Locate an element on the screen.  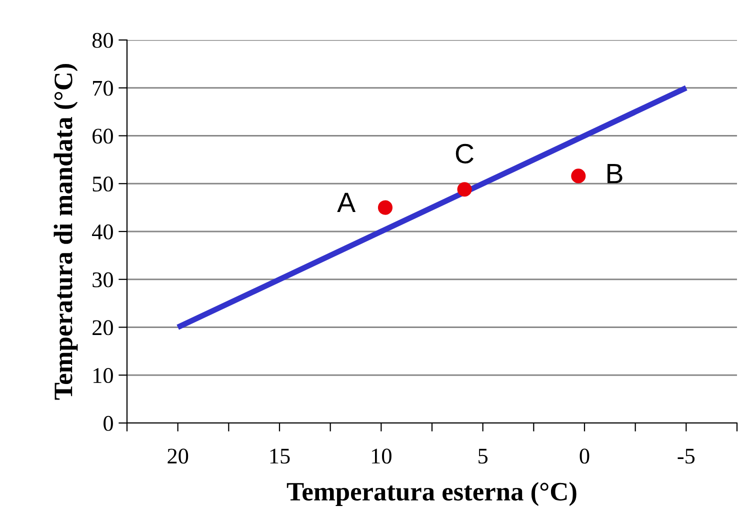
y-tick-label: 10 is located at coordinates (103, 376).